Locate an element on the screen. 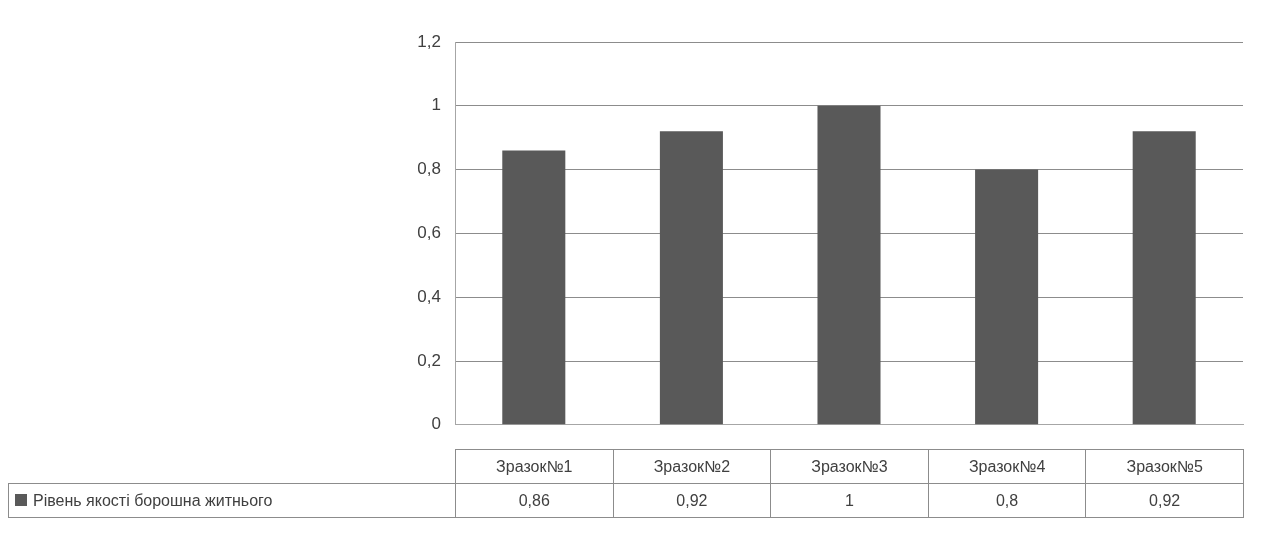 This screenshot has width=1264, height=536. y-tick-label: 0,2 is located at coordinates (429, 360).